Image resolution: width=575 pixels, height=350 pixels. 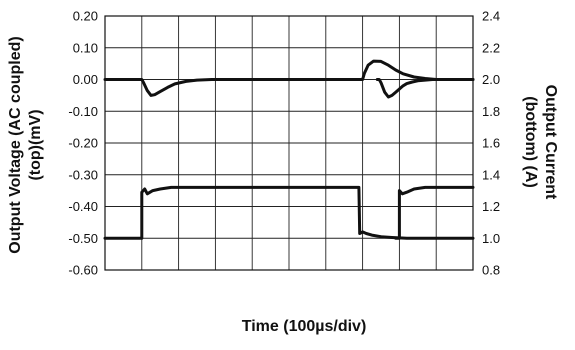 What do you see at coordinates (491, 111) in the screenshot?
I see `right-tick-label: 1.8` at bounding box center [491, 111].